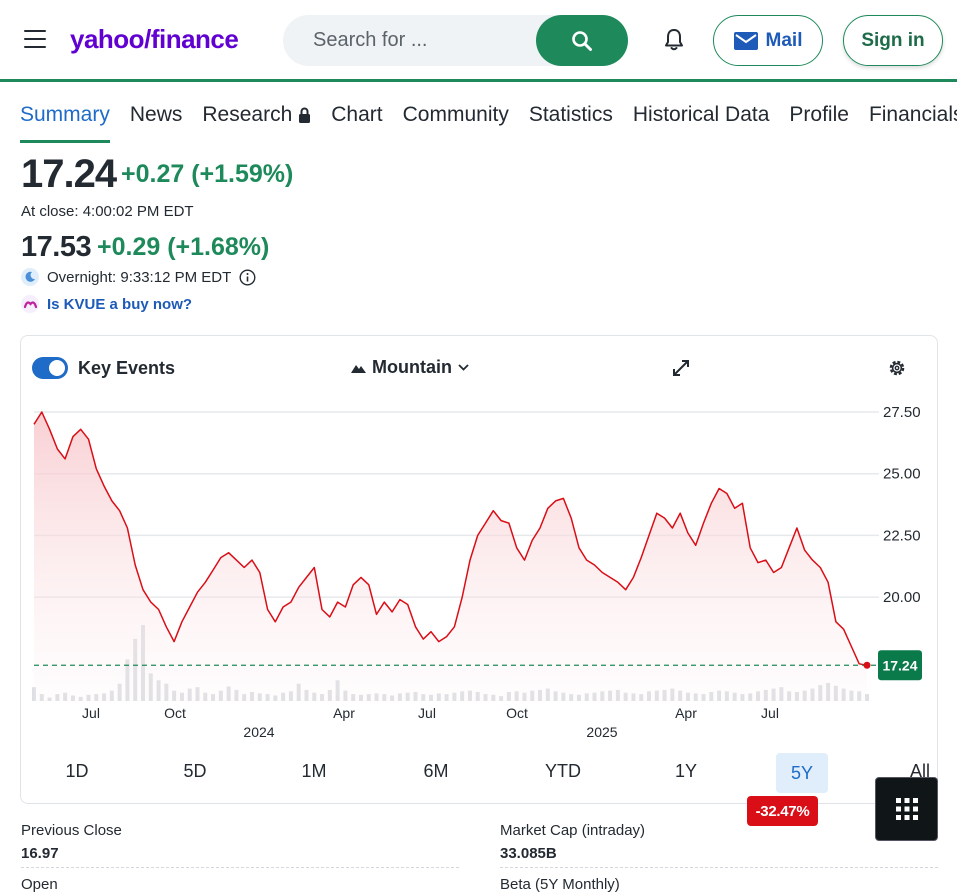  What do you see at coordinates (528, 853) in the screenshot?
I see `stat-value-market-cap: 33.085B` at bounding box center [528, 853].